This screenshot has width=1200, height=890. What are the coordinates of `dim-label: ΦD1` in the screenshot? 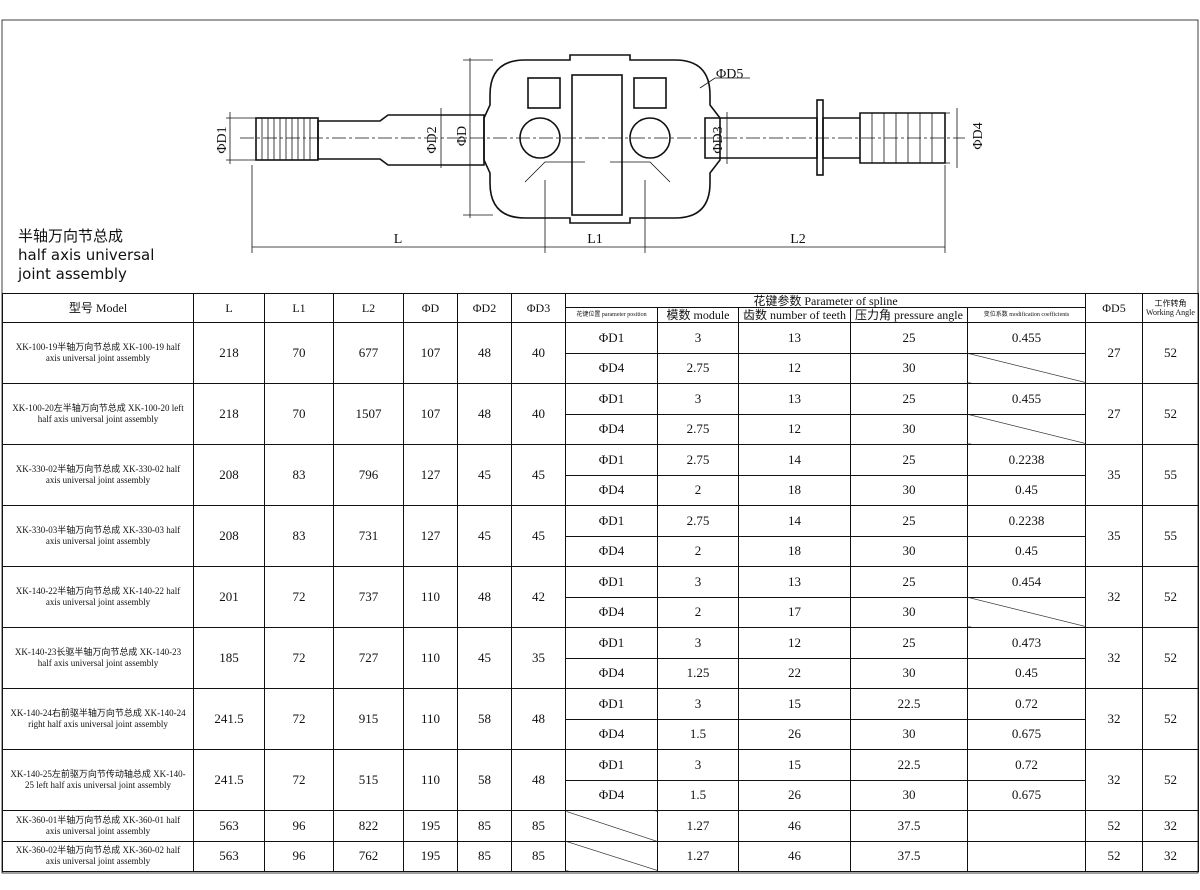 It's located at (222, 139).